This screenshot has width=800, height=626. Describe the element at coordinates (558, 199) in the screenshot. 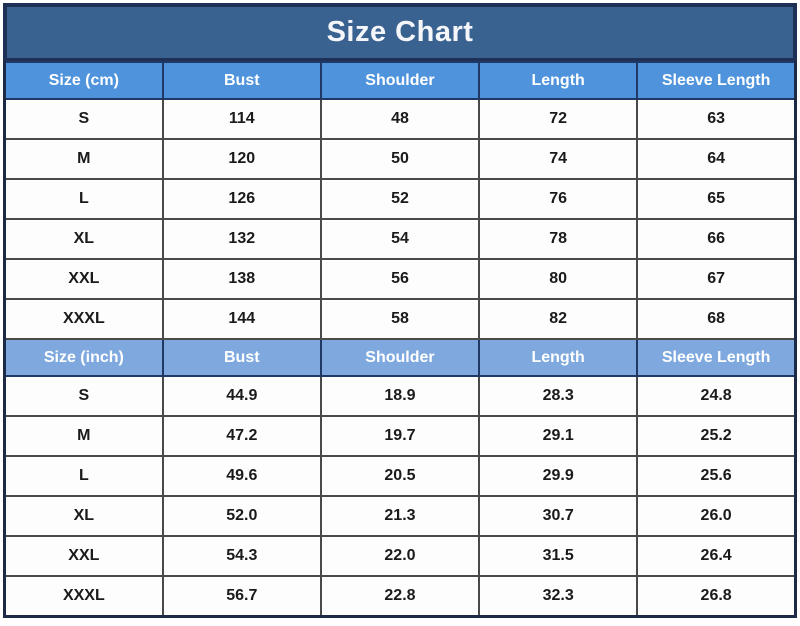

I see `value-cell: 76` at that location.